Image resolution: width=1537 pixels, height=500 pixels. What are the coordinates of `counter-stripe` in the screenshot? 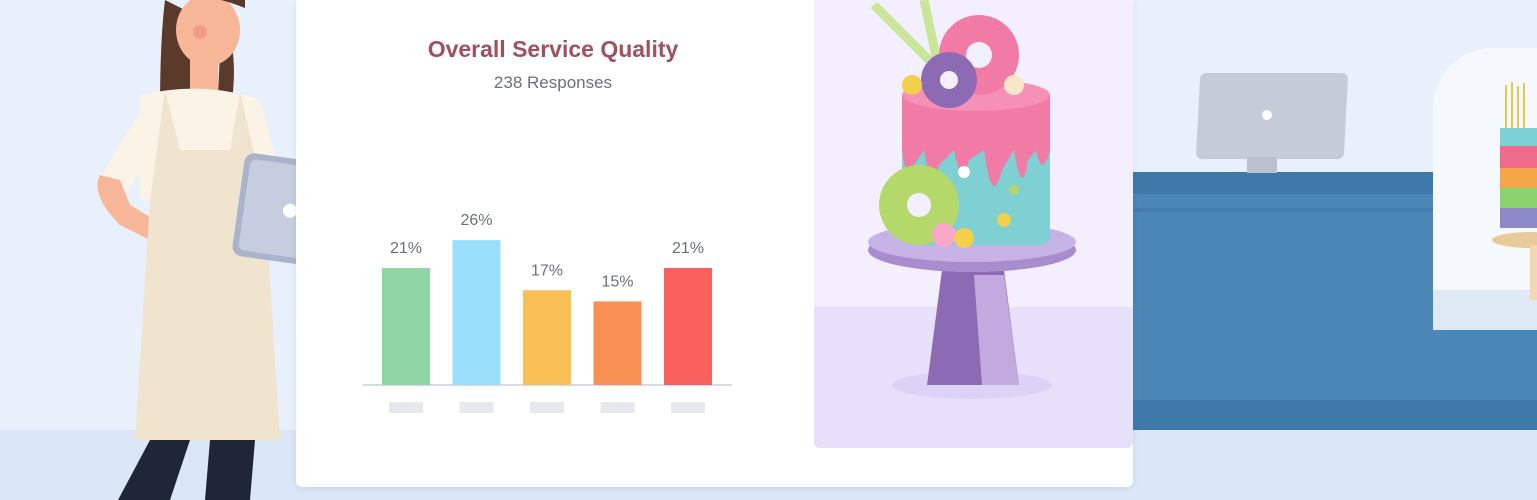 It's located at (1283, 210).